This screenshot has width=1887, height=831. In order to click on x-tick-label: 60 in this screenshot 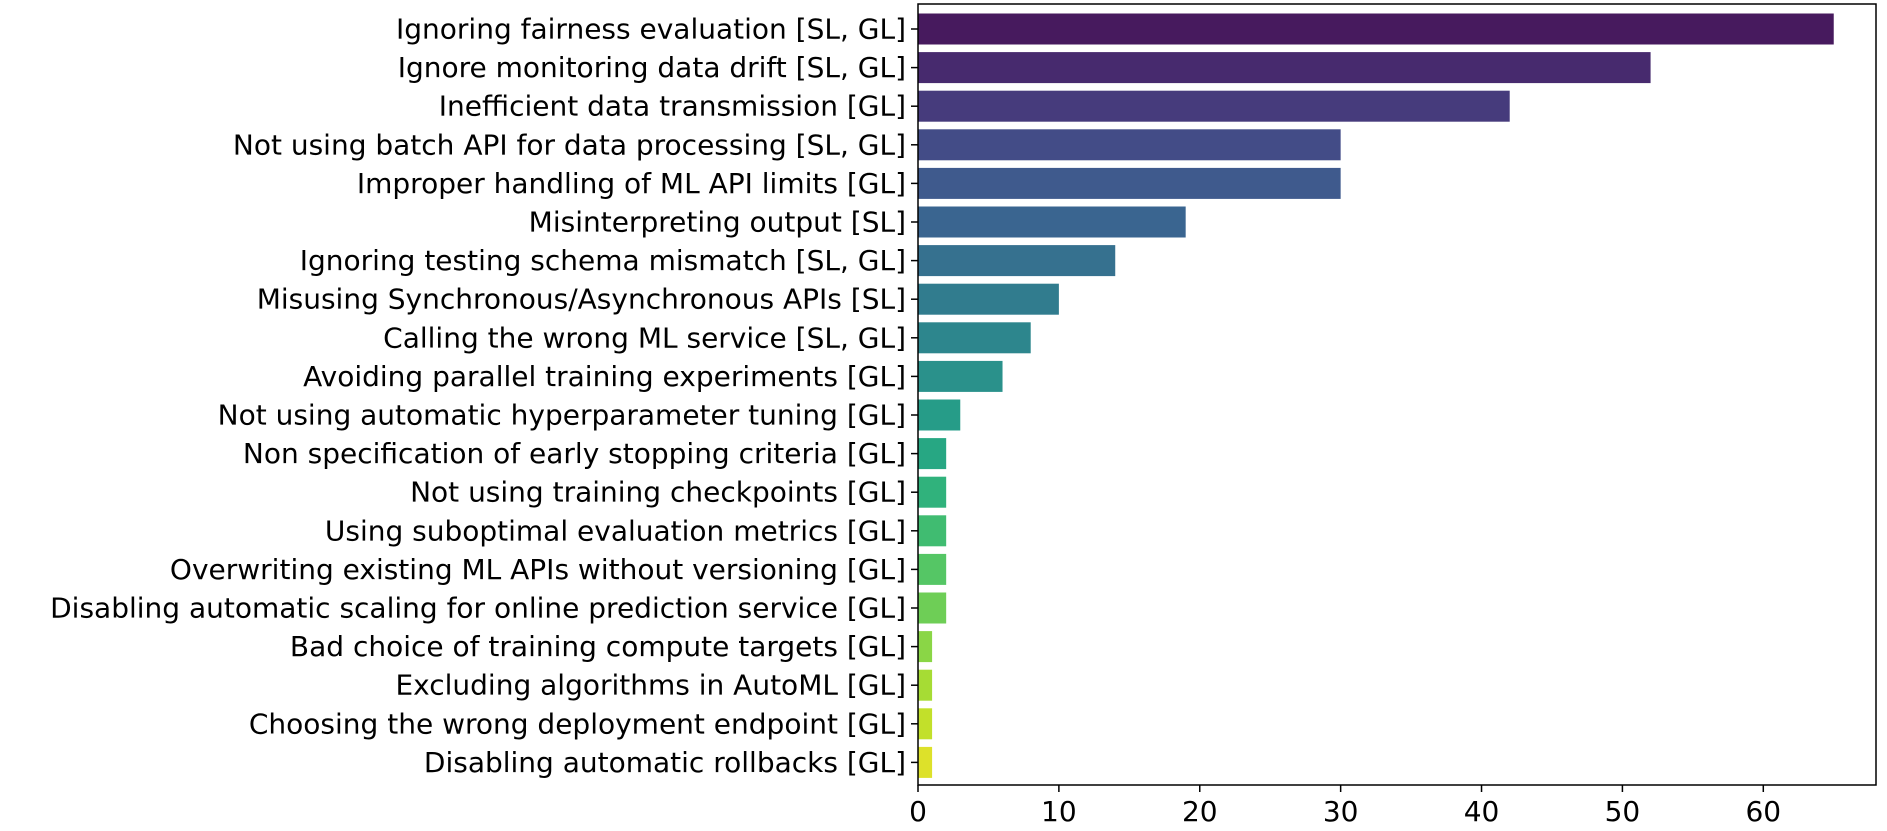, I will do `click(1763, 811)`.